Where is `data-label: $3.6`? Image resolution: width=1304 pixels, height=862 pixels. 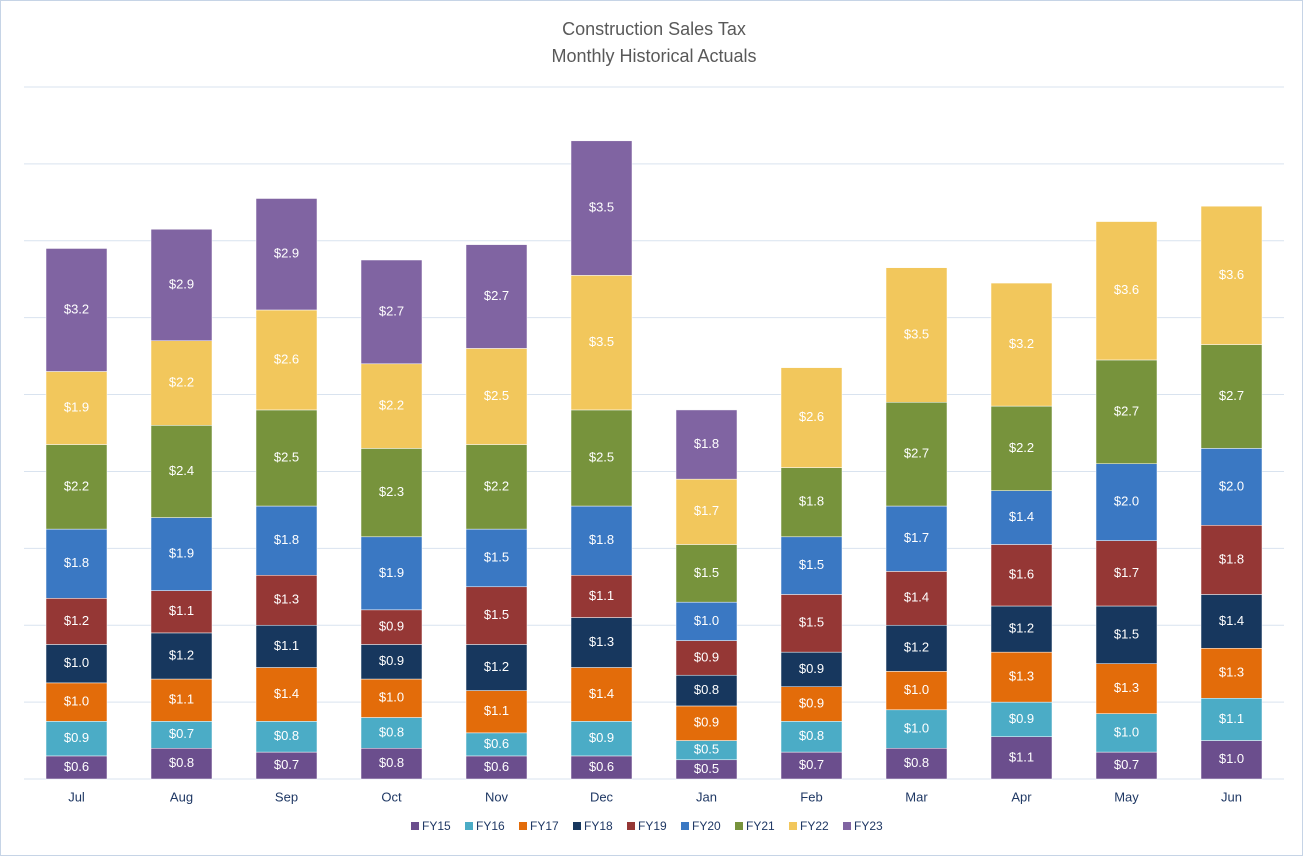 data-label: $3.6 is located at coordinates (1231, 274).